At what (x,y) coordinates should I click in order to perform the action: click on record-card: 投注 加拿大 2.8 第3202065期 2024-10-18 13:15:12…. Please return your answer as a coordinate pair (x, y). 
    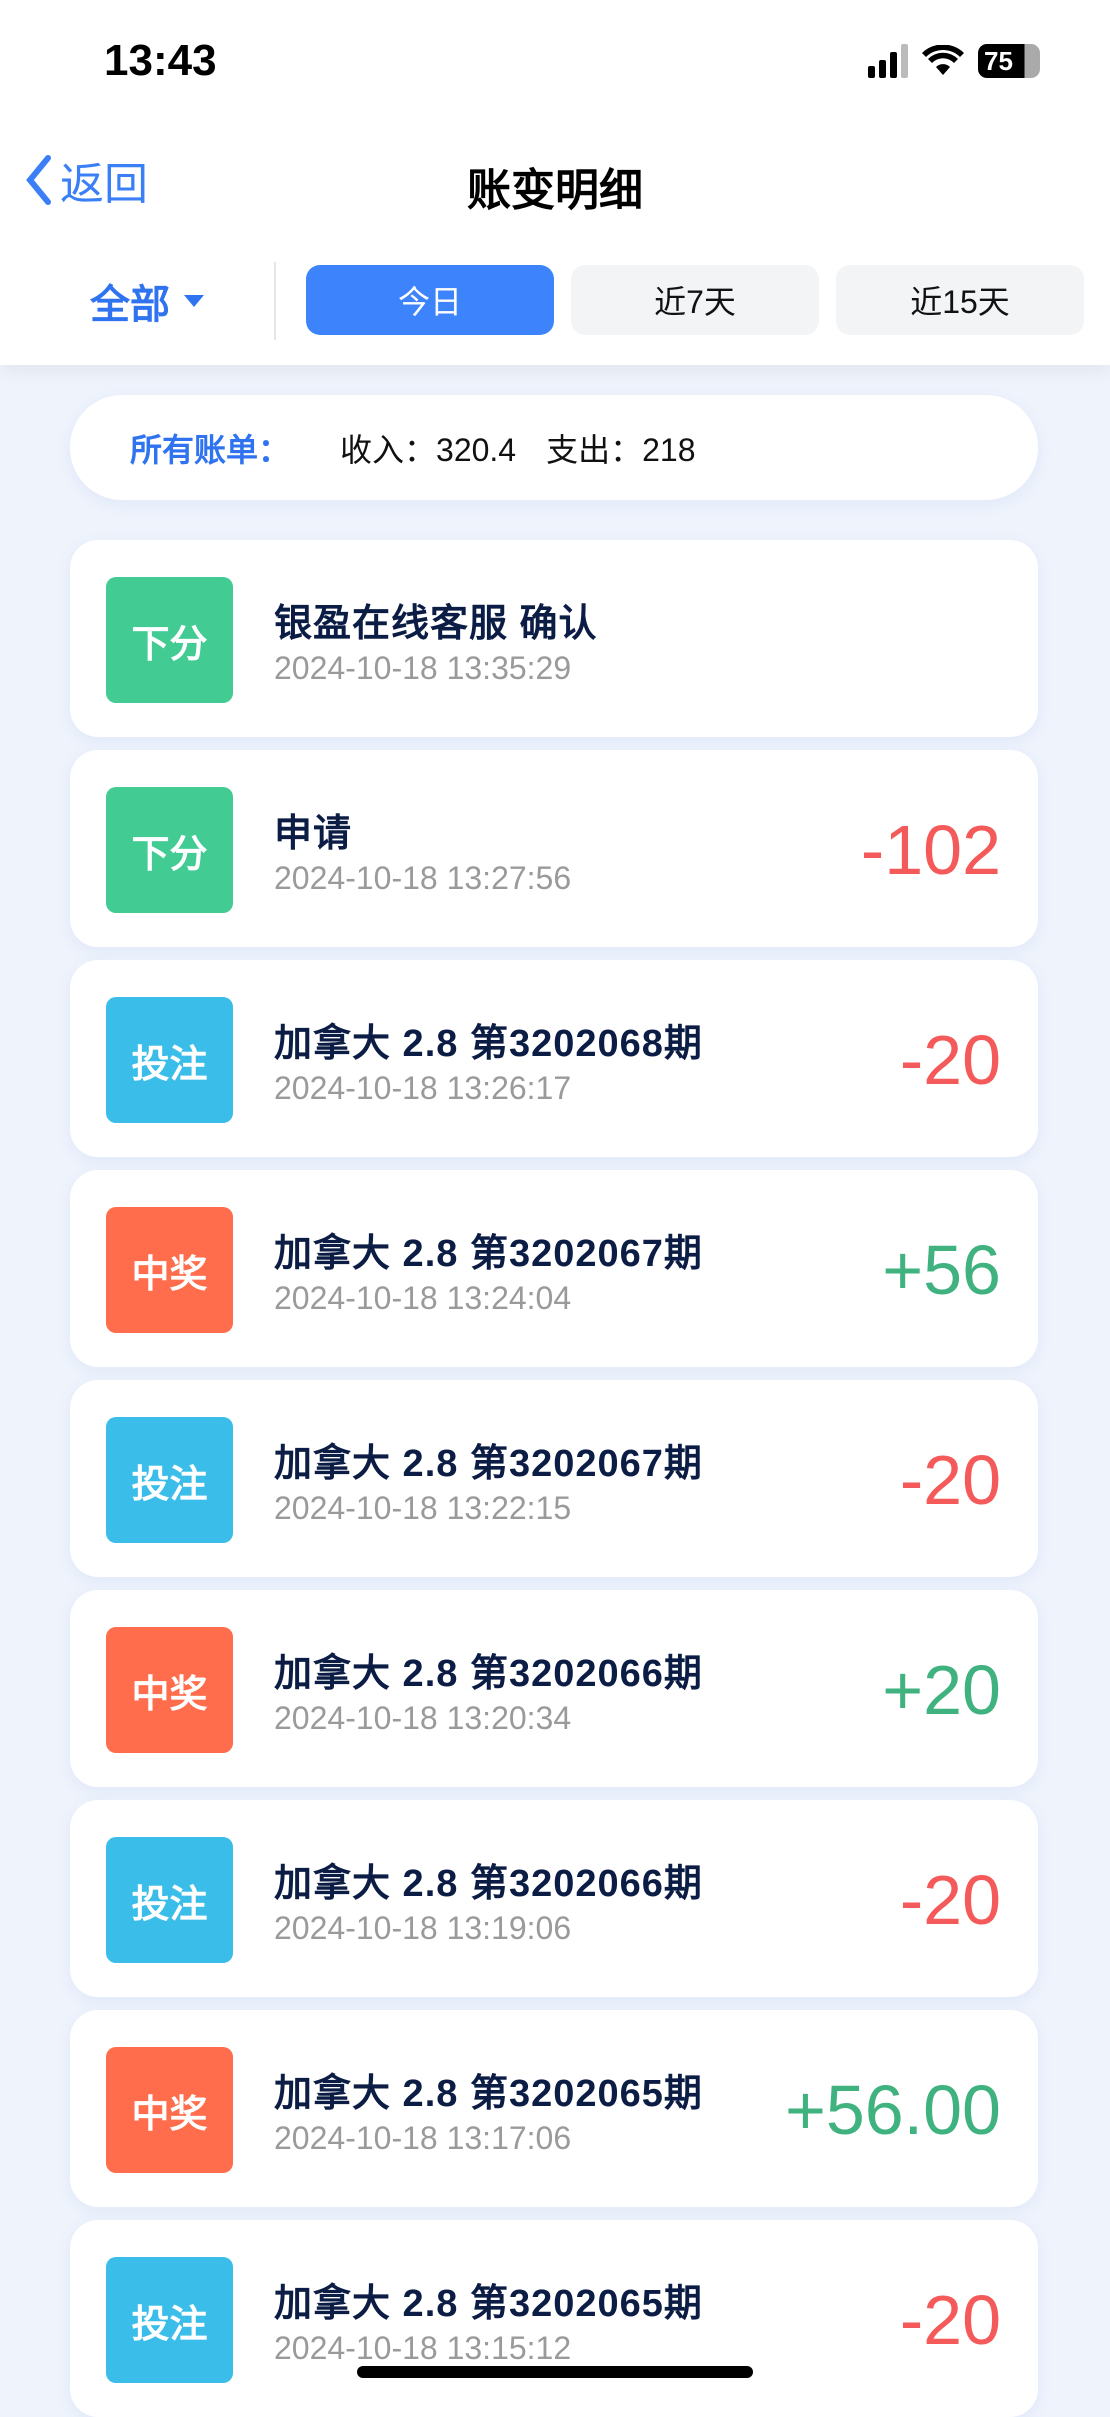
    Looking at the image, I should click on (554, 2318).